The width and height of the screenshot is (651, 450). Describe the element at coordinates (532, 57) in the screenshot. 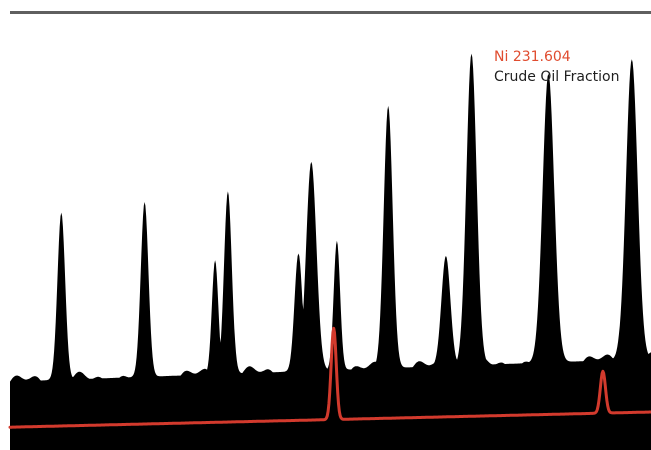

I see `legend-entry-ni: Ni 231.604` at that location.